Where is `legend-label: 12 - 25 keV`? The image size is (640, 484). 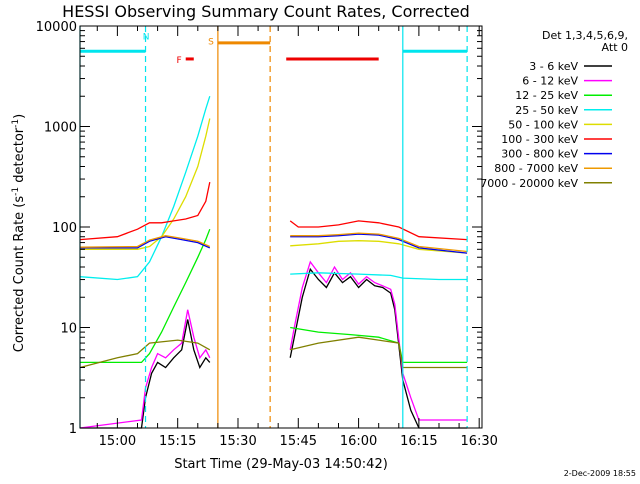 legend-label: 12 - 25 keV is located at coordinates (546, 95).